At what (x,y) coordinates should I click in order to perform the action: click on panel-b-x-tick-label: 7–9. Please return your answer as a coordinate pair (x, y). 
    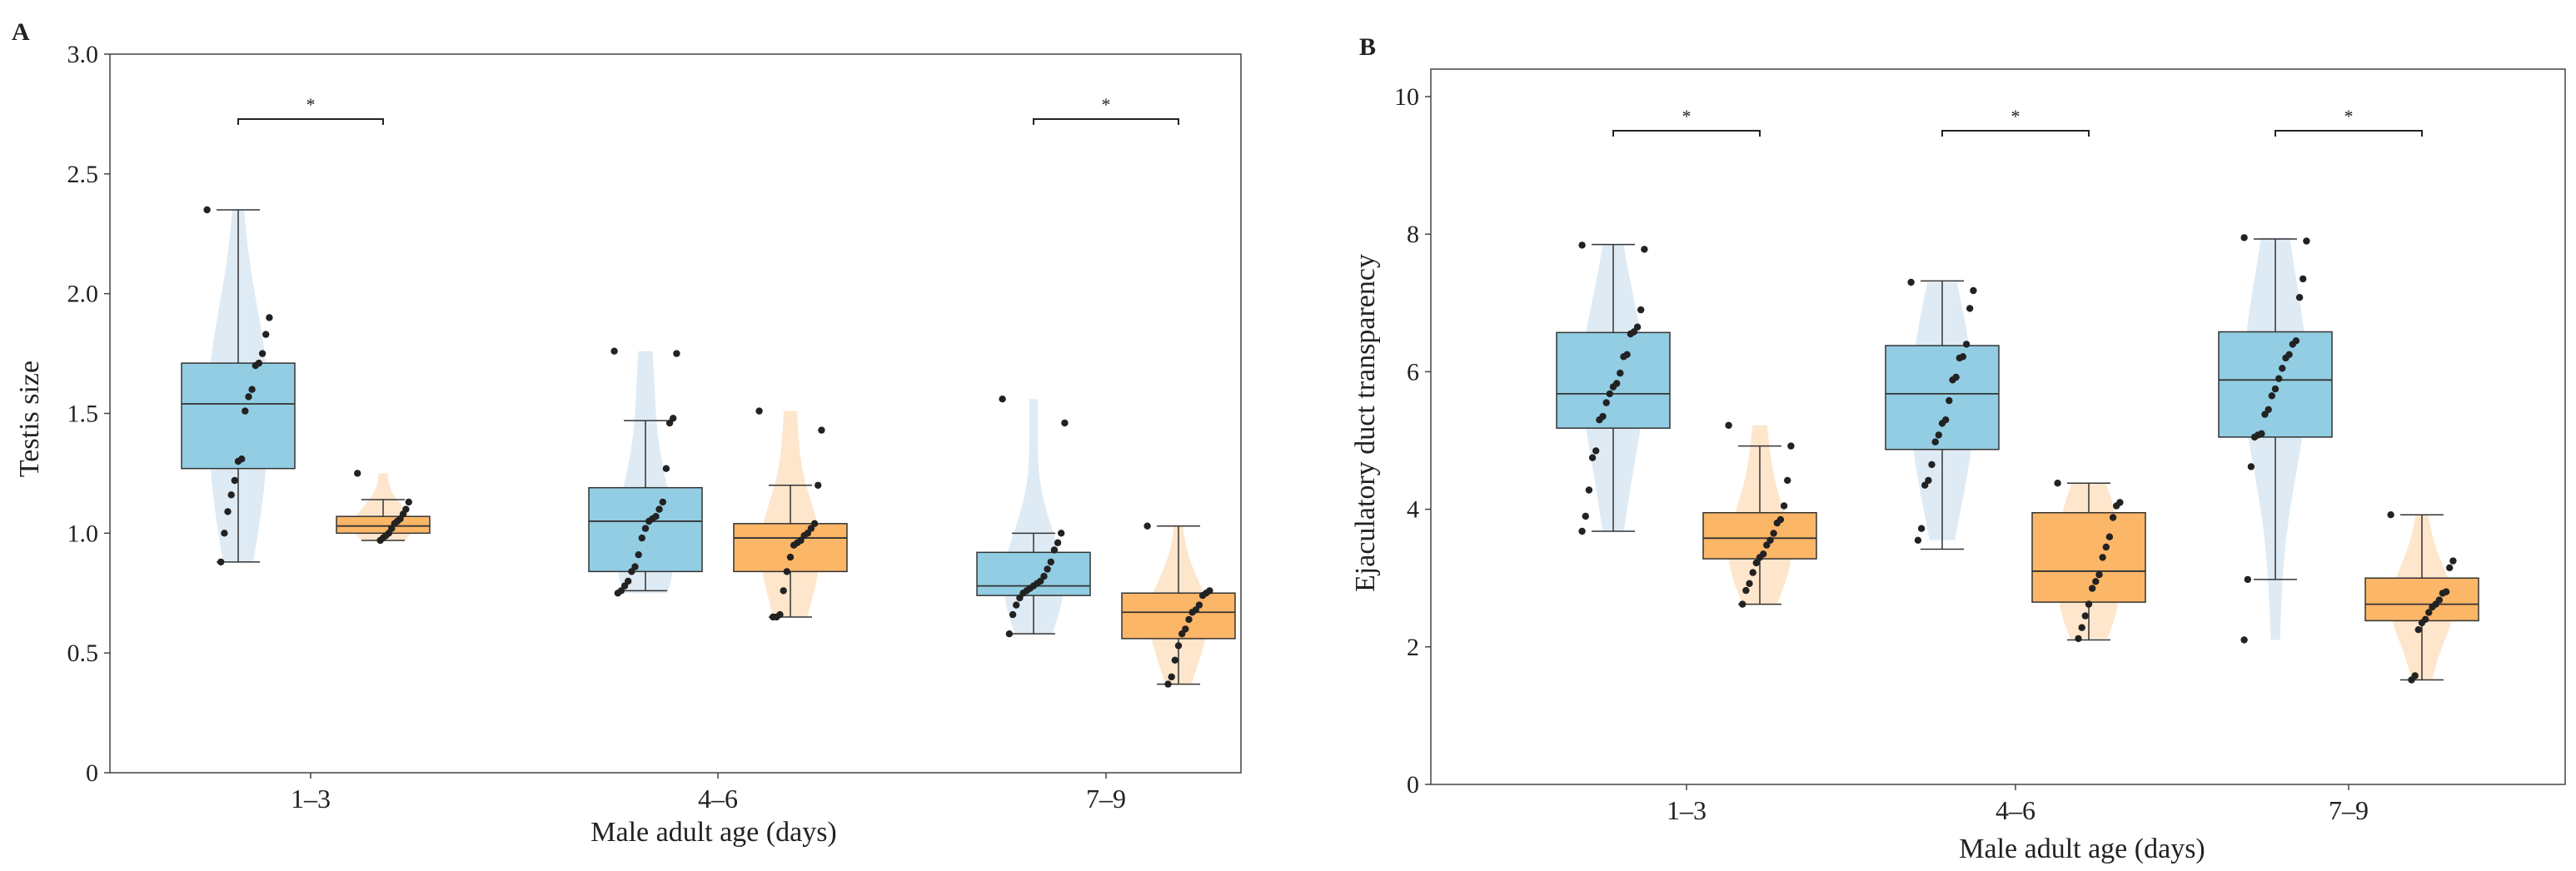
    Looking at the image, I should click on (2349, 810).